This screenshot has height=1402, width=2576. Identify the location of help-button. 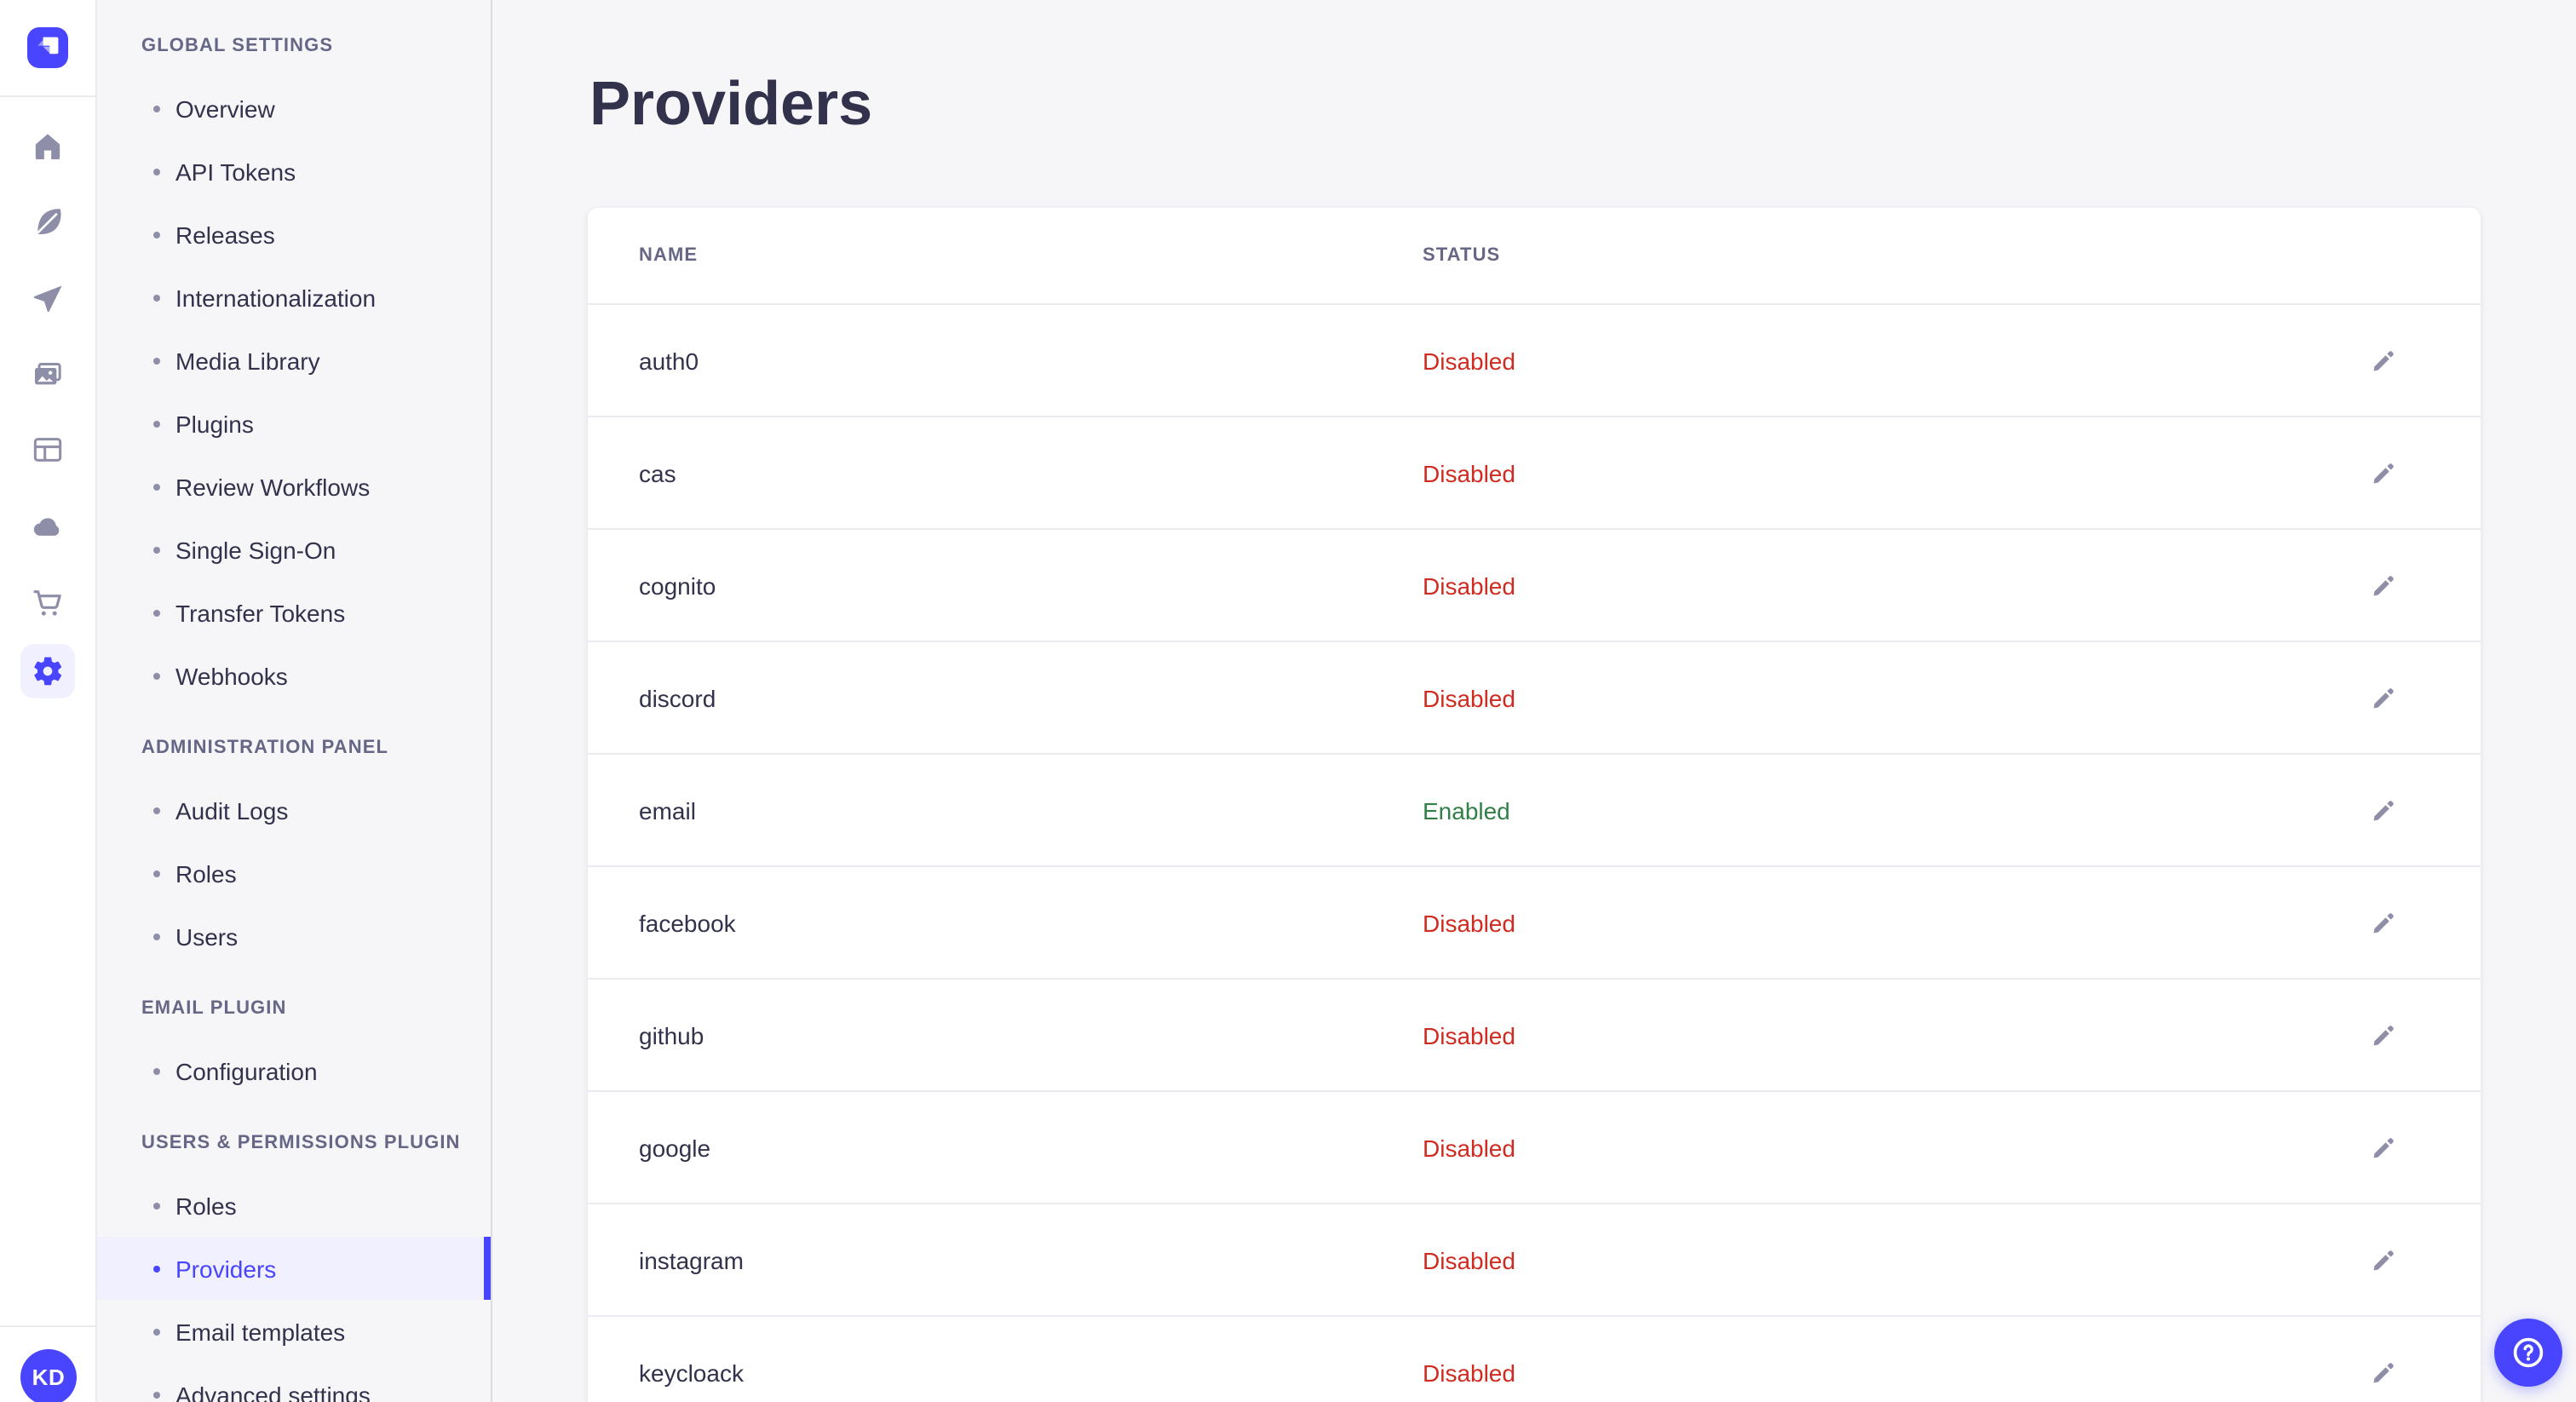
(2528, 1353).